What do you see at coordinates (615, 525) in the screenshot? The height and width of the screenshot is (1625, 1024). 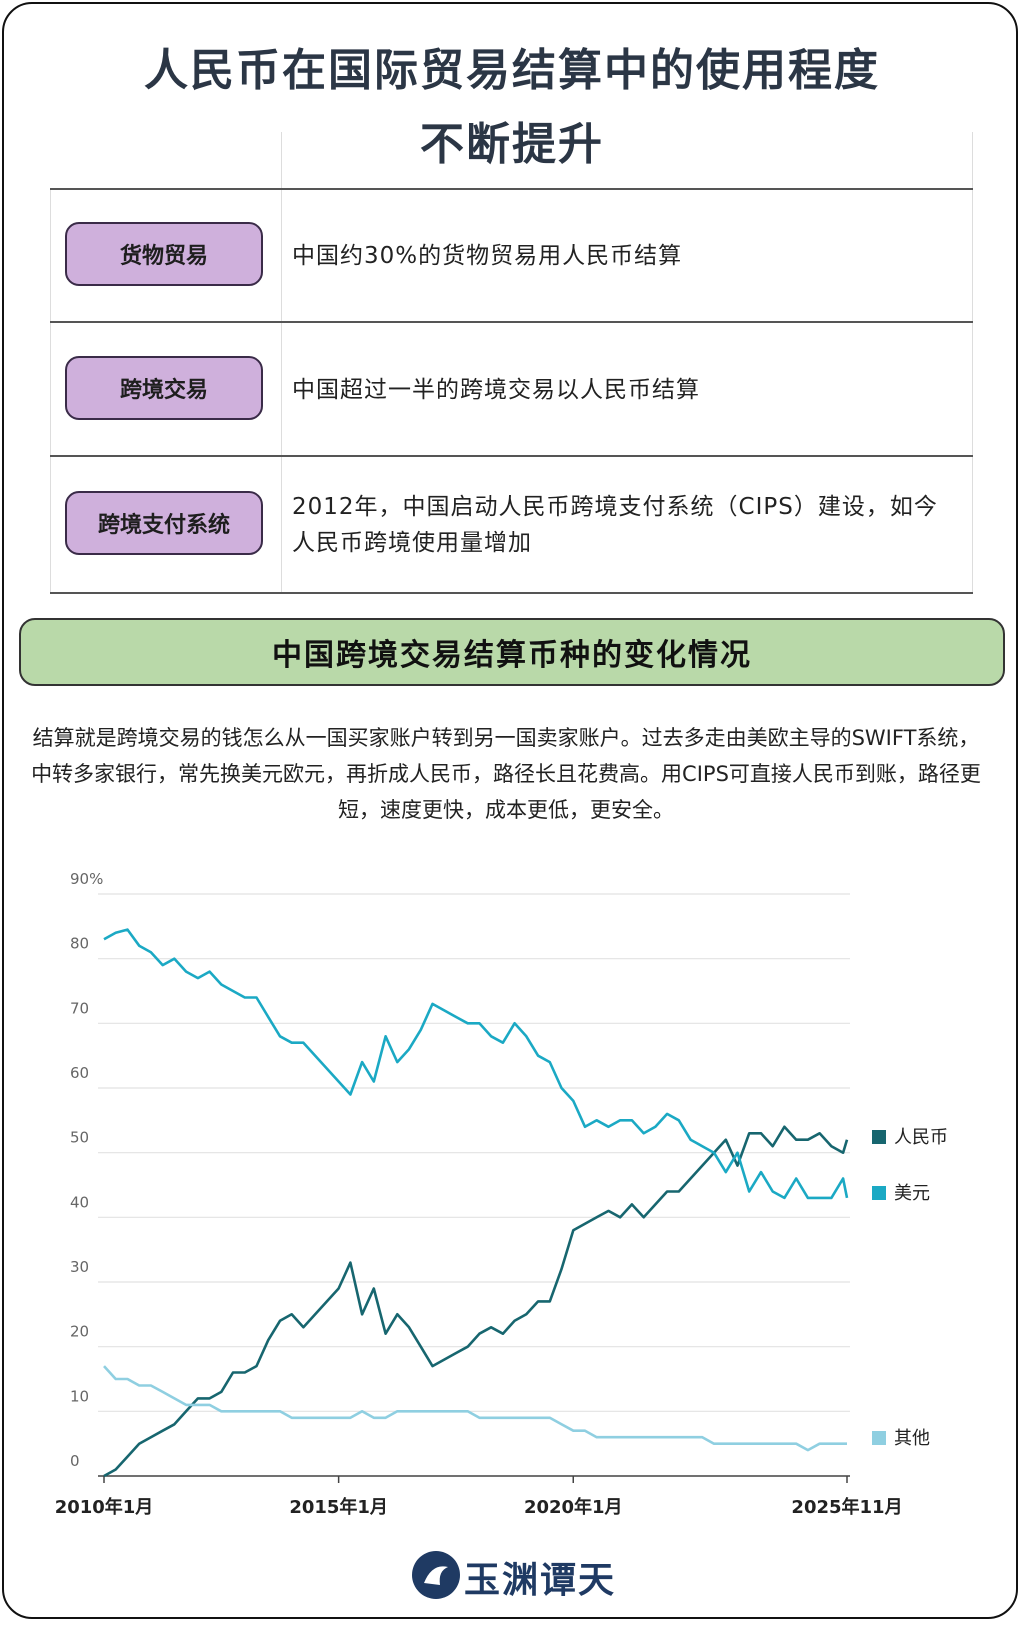 I see `row-text: 2012年，中国启动人民币跨境支付系统（CIPS）建设，如今人民币跨境使用量增加` at bounding box center [615, 525].